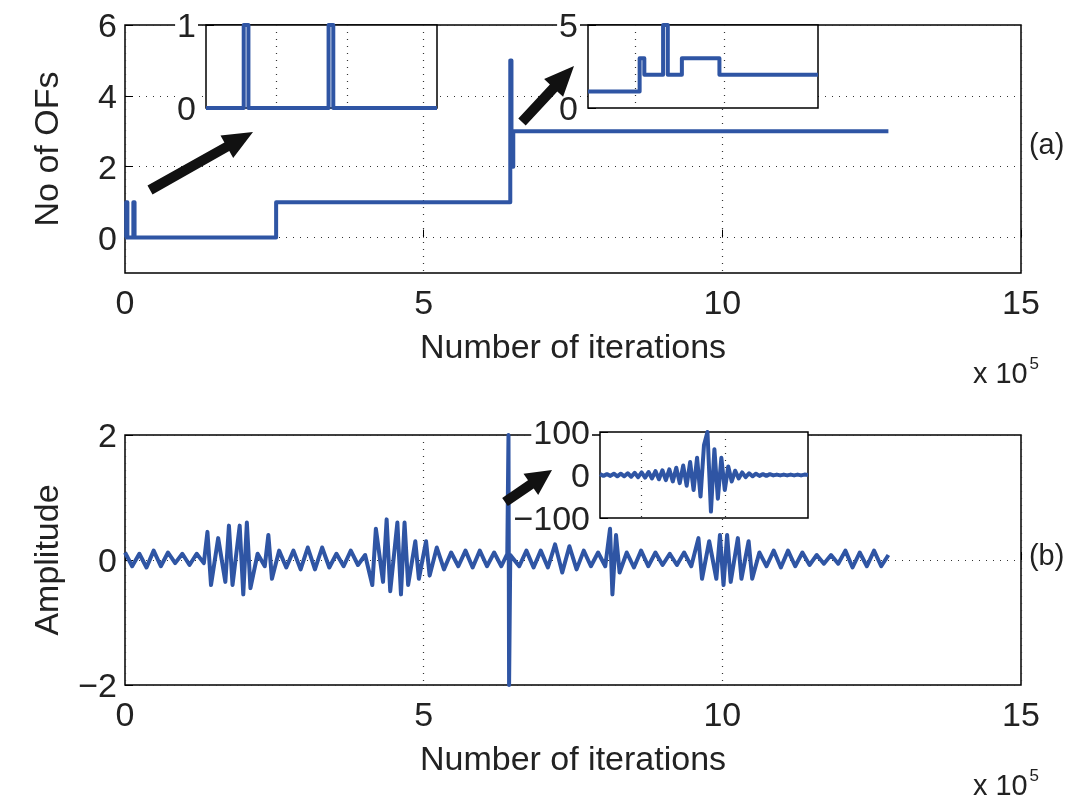  What do you see at coordinates (568, 25) in the screenshot?
I see `y-tick-label: 5` at bounding box center [568, 25].